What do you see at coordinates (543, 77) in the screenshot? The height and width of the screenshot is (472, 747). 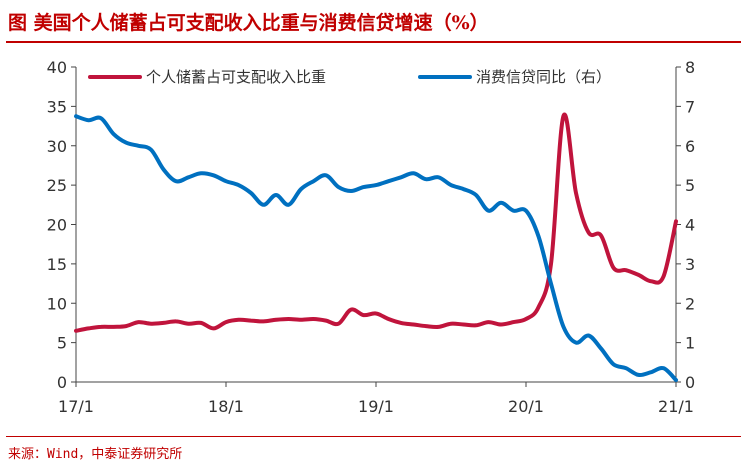 I see `legend-label-consumer-credit: 消费信贷同比（右）` at bounding box center [543, 77].